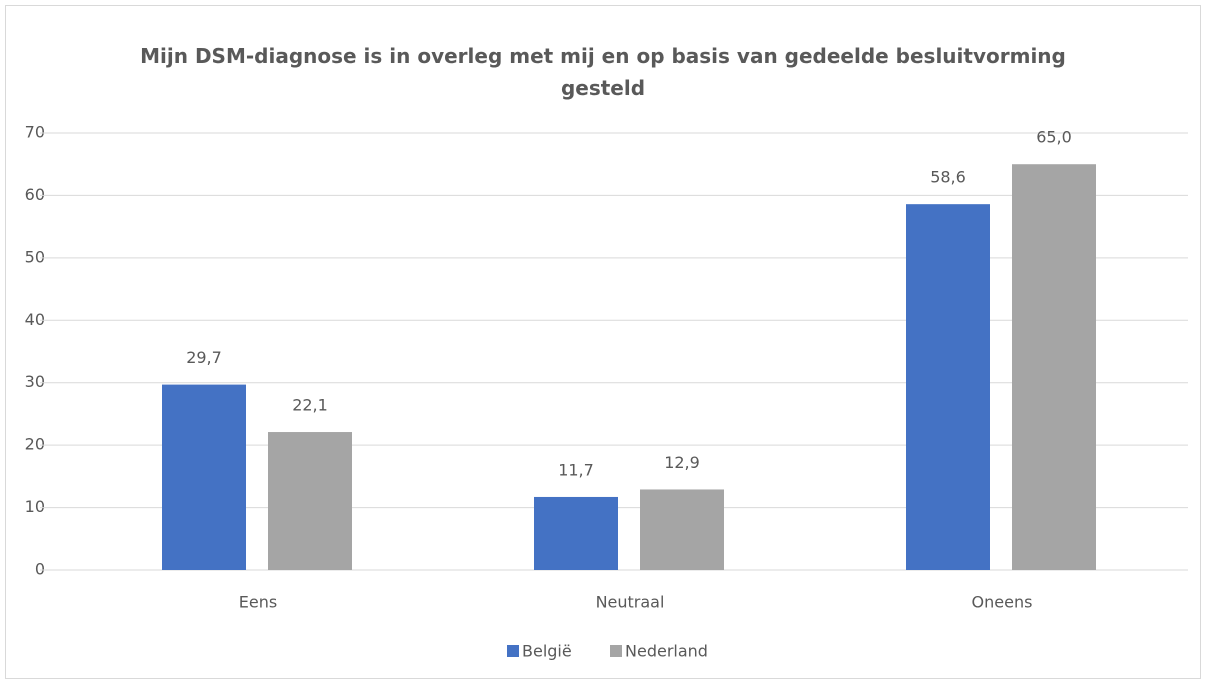 The image size is (1206, 684). Describe the element at coordinates (1054, 137) in the screenshot. I see `value-label: 65,0` at that location.